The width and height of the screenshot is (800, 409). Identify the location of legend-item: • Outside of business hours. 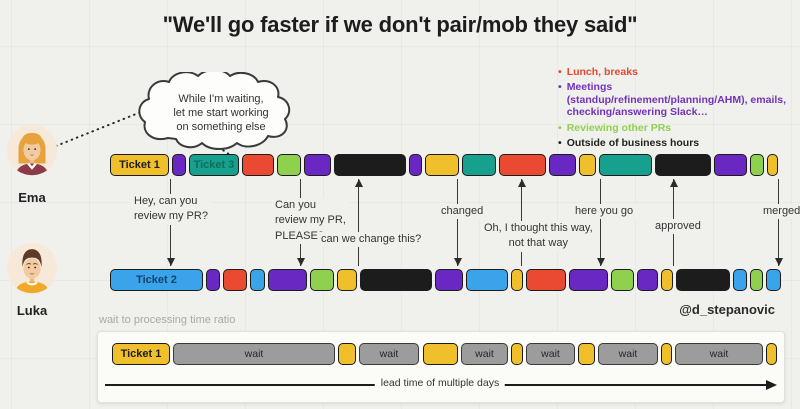
(676, 143).